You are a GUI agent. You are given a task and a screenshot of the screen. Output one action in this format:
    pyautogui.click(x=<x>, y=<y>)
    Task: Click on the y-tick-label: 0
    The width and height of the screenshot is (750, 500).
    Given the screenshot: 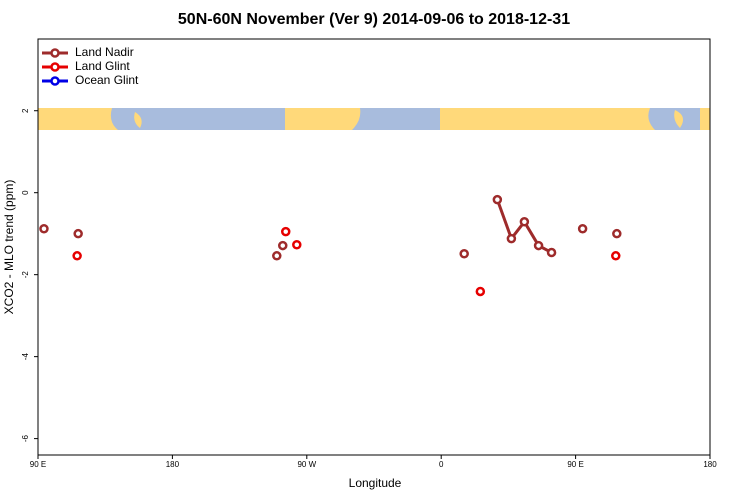 What is the action you would take?
    pyautogui.click(x=25, y=192)
    